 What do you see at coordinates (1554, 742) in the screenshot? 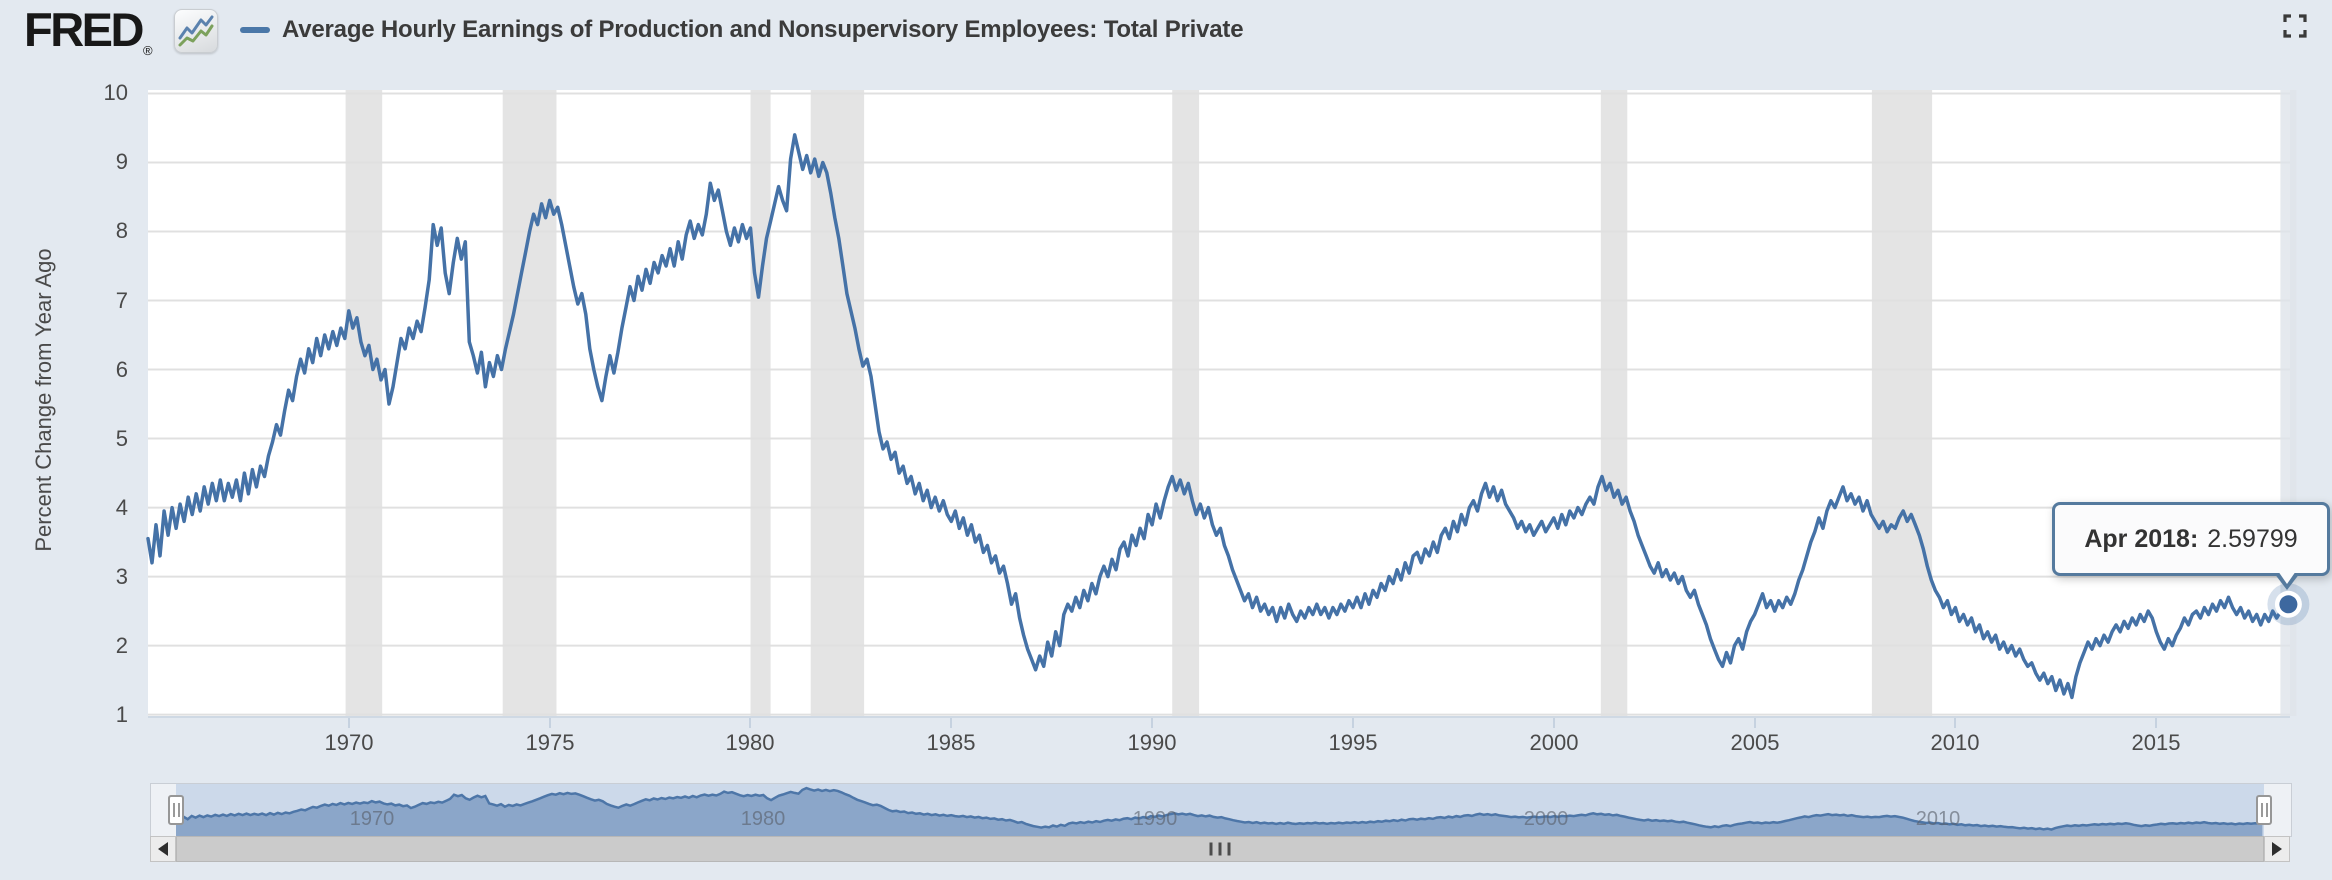
I see `x-tick-label: 2000` at bounding box center [1554, 742].